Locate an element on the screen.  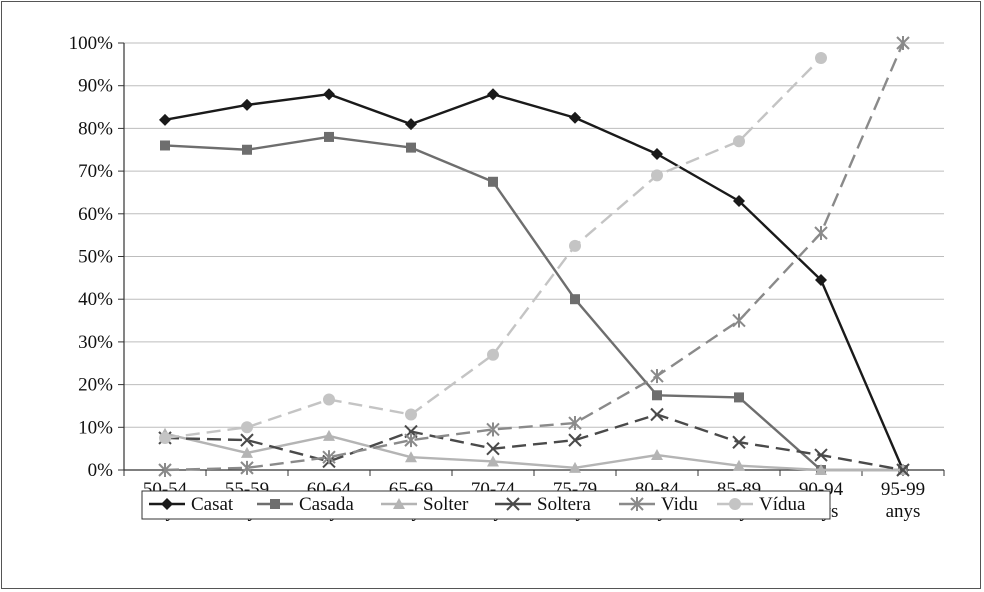
x-tick-label: 95-99 is located at coordinates (903, 489).